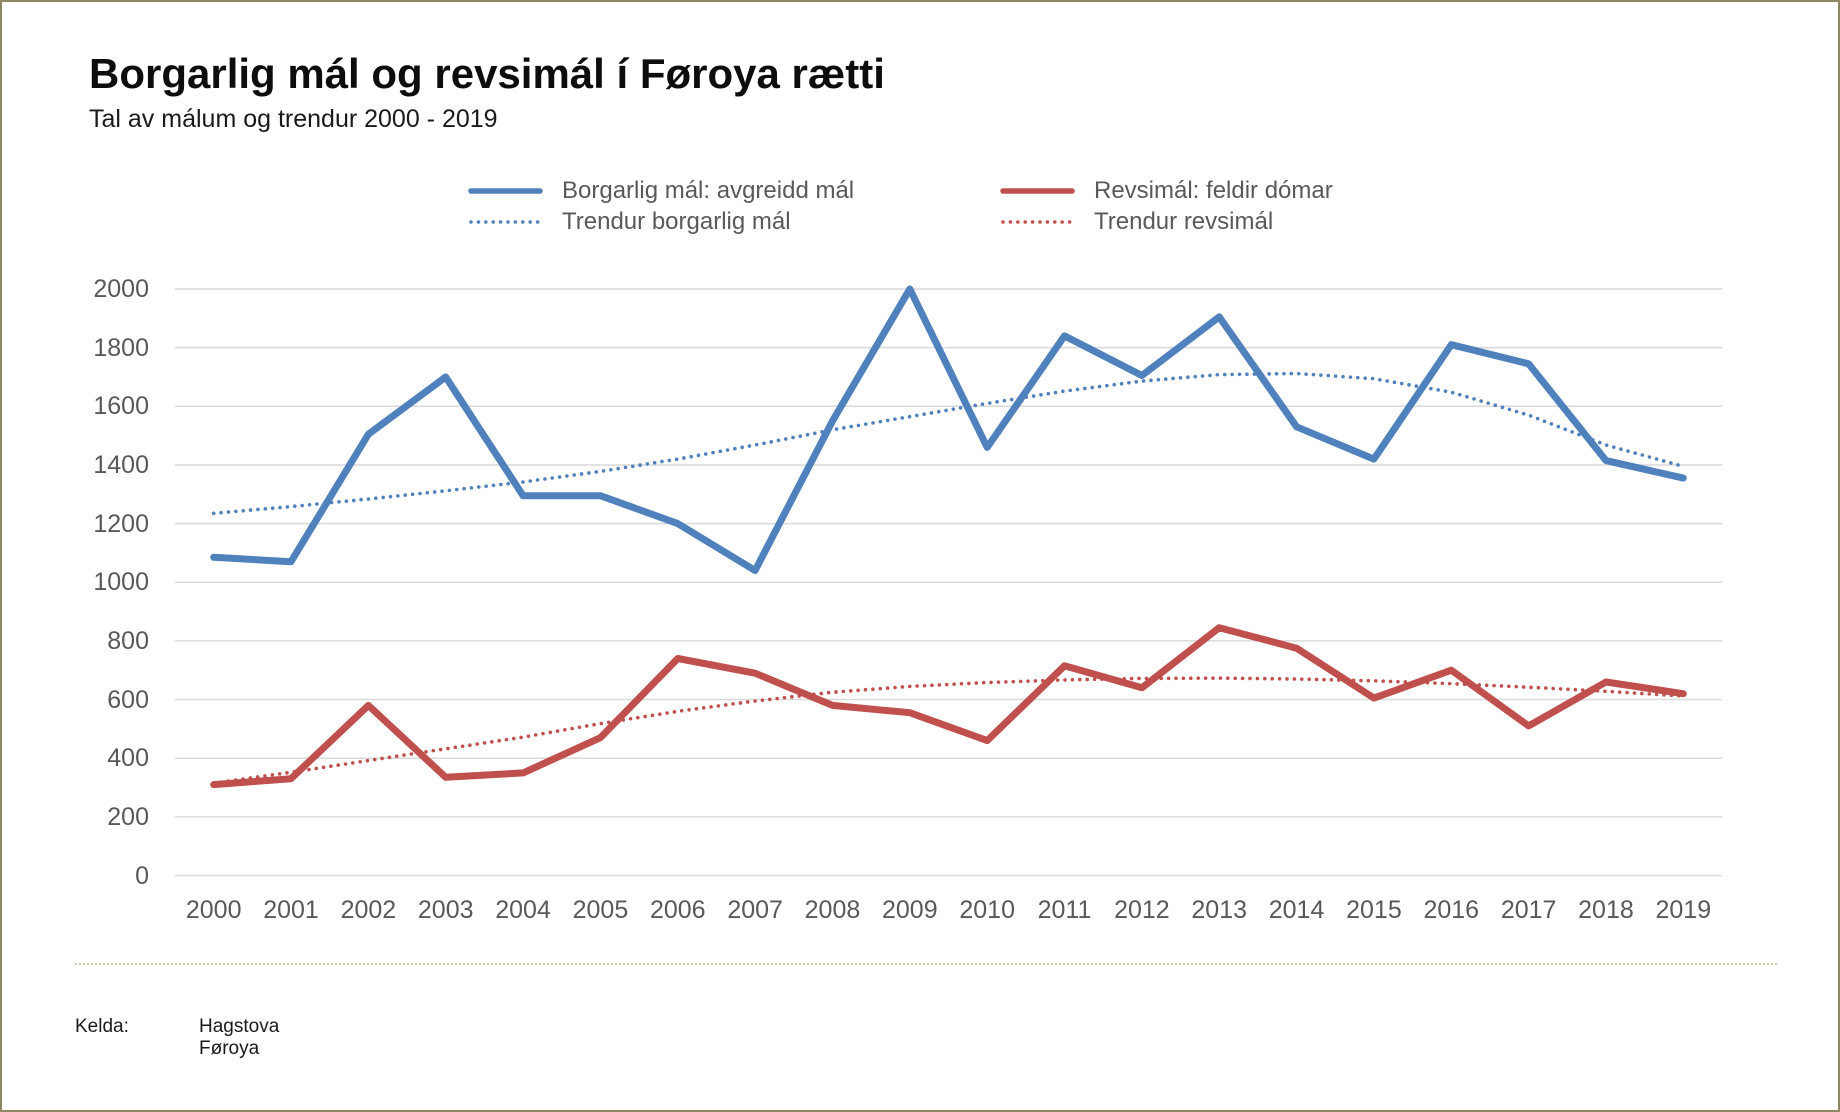 The height and width of the screenshot is (1112, 1840). Describe the element at coordinates (948, 730) in the screenshot. I see `series-line-trend-revsimal` at that location.